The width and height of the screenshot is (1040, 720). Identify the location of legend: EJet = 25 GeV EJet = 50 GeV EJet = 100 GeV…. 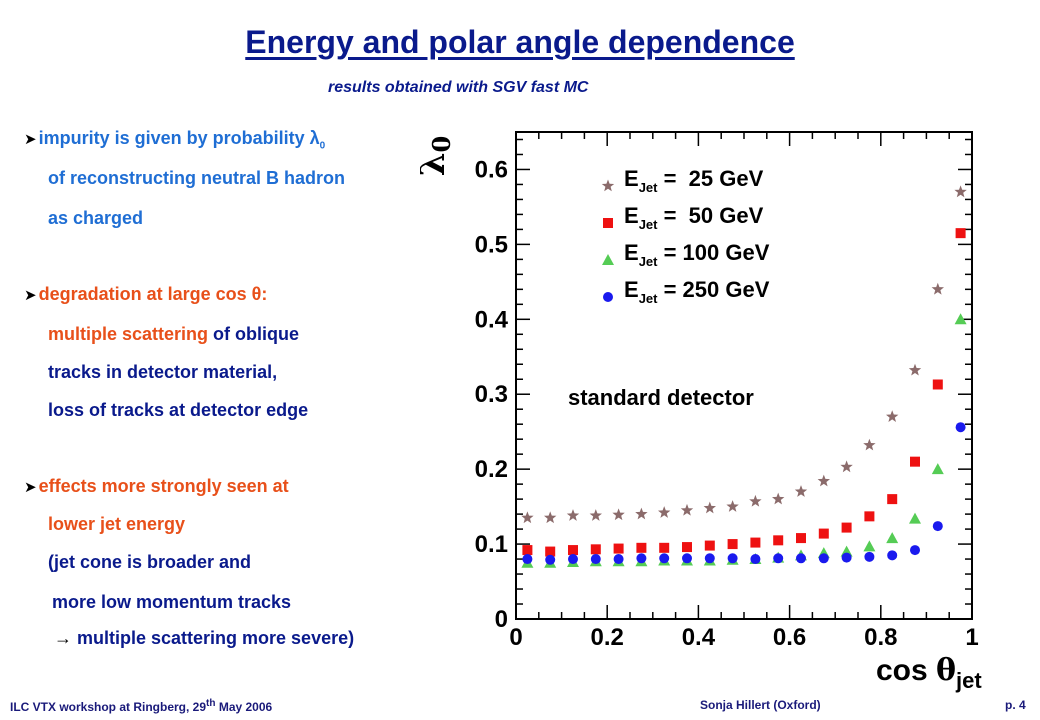
(685, 236).